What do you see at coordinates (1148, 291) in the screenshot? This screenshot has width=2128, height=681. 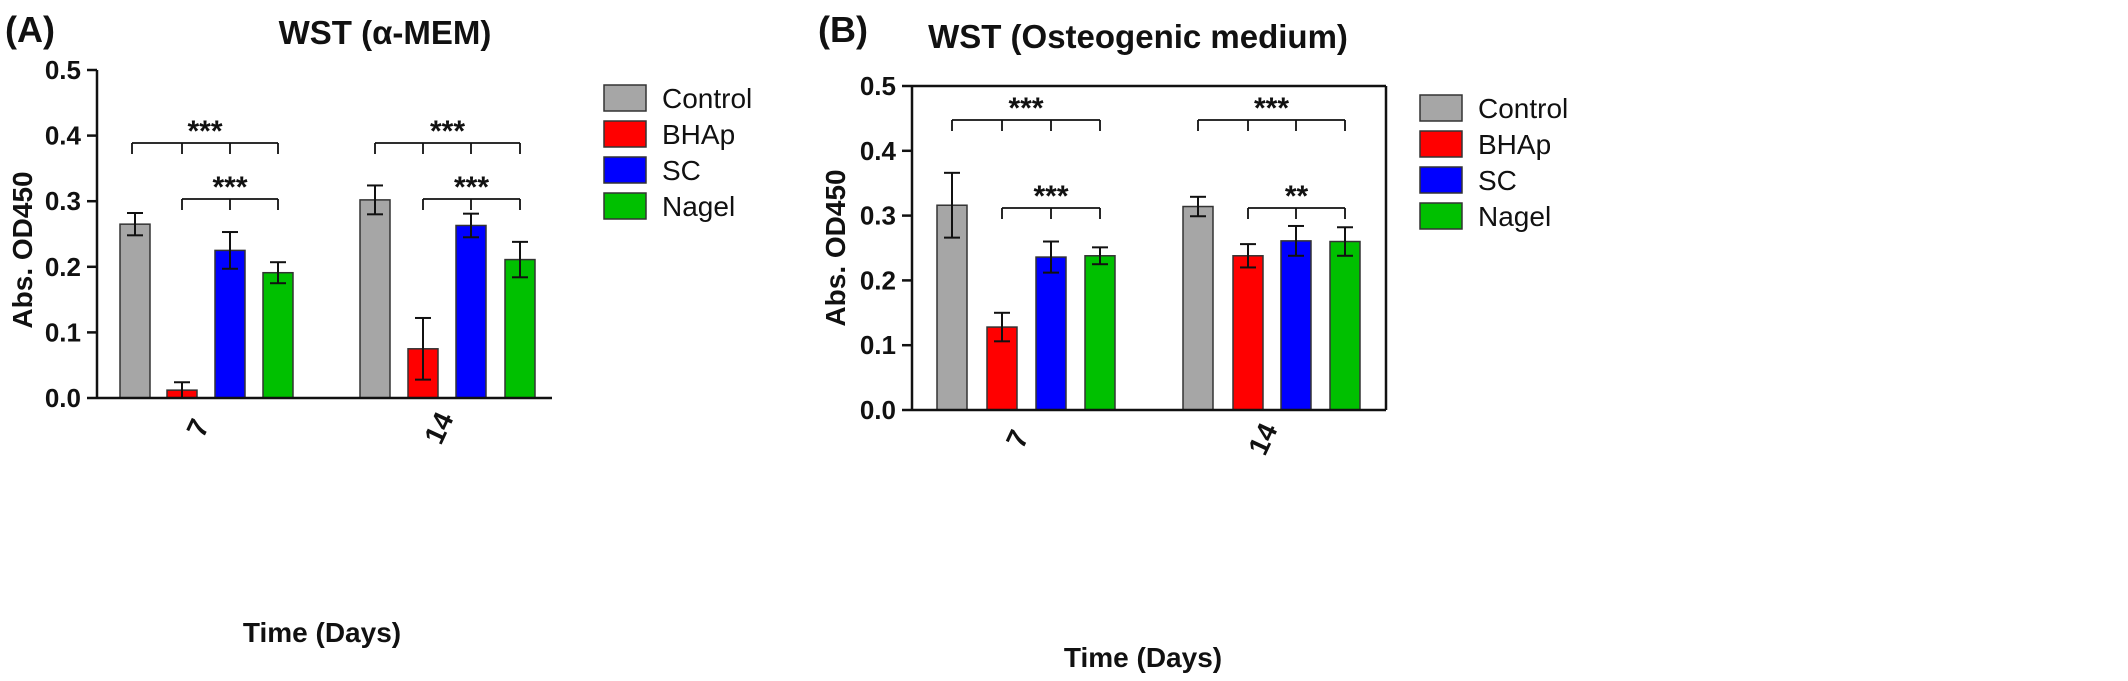 I see `bars-b` at bounding box center [1148, 291].